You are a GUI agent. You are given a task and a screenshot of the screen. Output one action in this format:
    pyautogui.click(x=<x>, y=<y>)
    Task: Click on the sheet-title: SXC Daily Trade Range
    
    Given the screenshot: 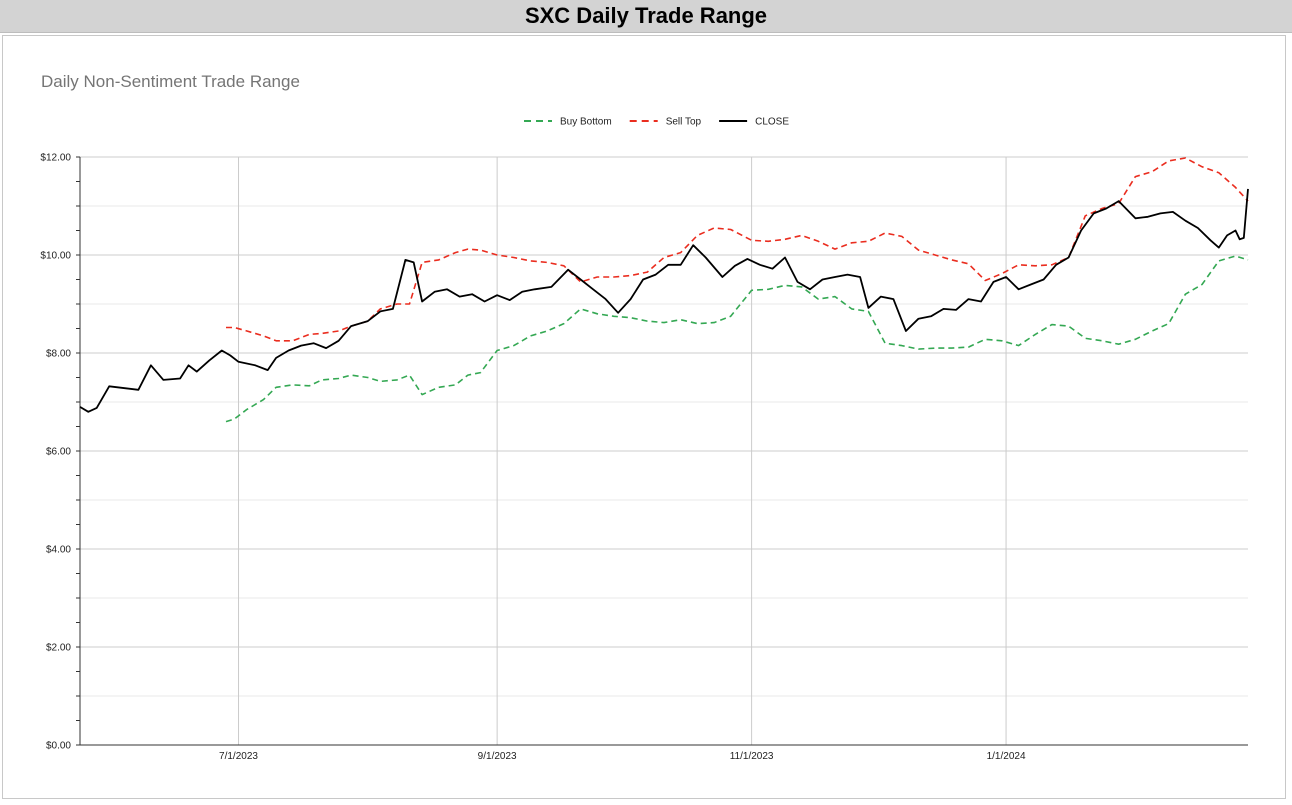 What is the action you would take?
    pyautogui.click(x=646, y=15)
    